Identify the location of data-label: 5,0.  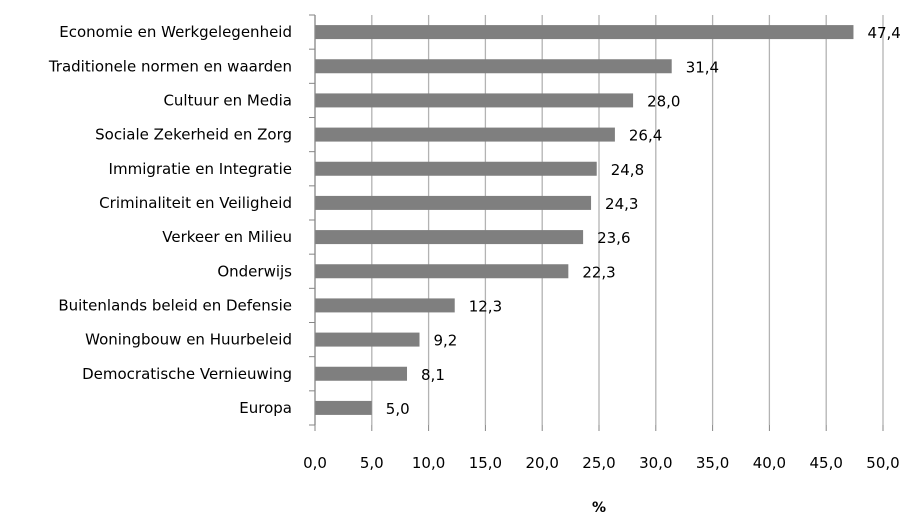
(398, 409).